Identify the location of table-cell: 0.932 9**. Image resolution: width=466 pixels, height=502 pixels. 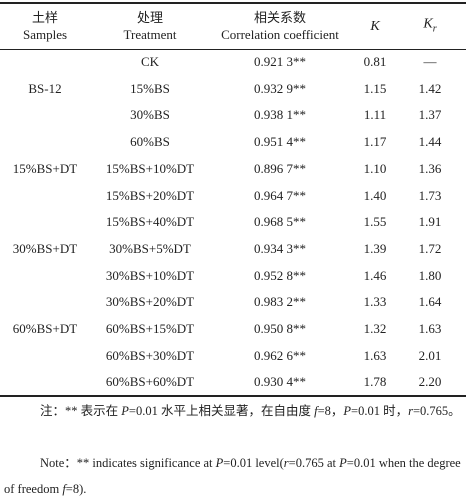
(280, 88).